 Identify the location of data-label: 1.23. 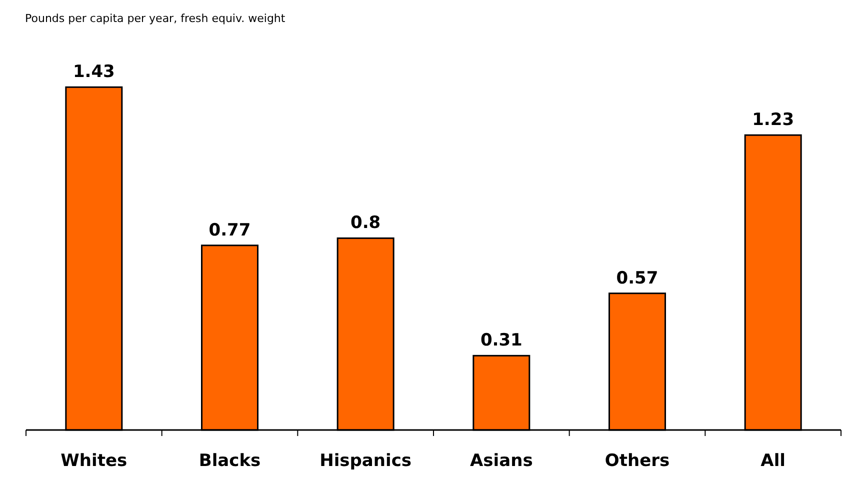
(773, 120).